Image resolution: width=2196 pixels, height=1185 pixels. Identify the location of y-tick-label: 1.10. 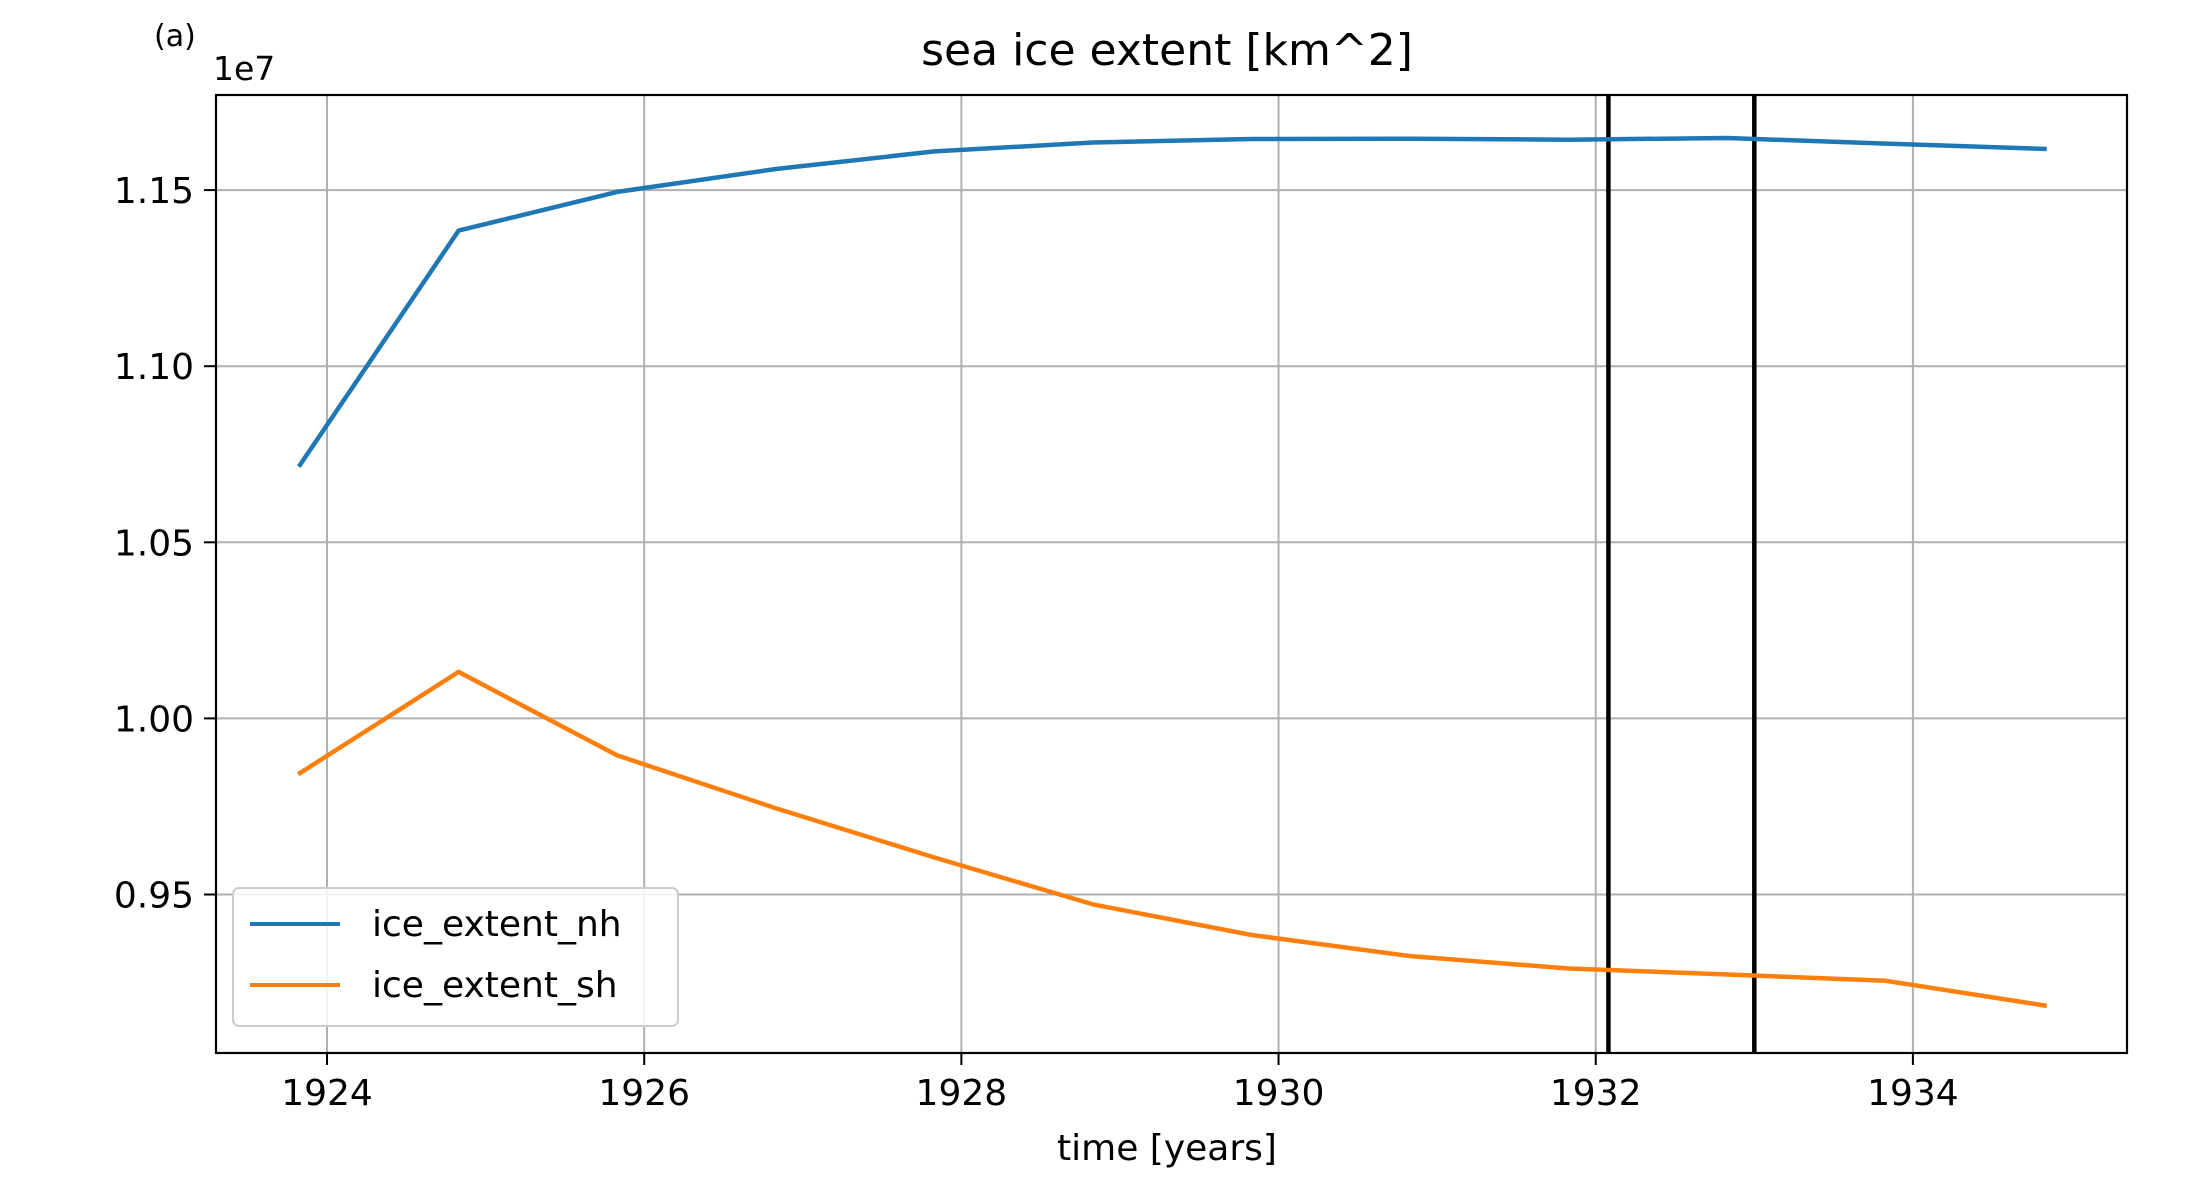
(154, 367).